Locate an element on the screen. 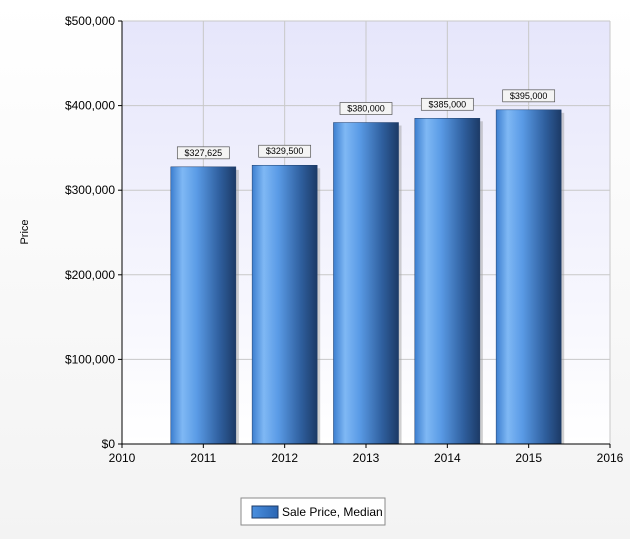 Image resolution: width=630 pixels, height=544 pixels. data-label: $329,500 is located at coordinates (285, 151).